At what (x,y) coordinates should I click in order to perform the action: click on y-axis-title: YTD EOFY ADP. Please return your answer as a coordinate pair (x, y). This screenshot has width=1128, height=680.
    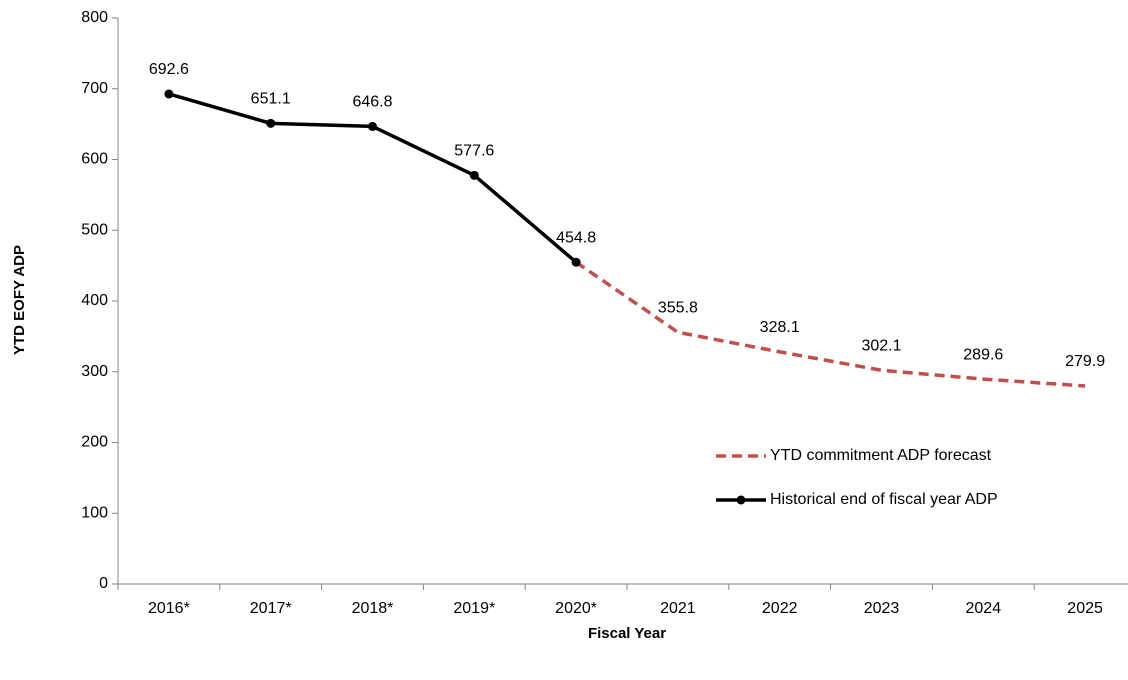
    Looking at the image, I should click on (19, 300).